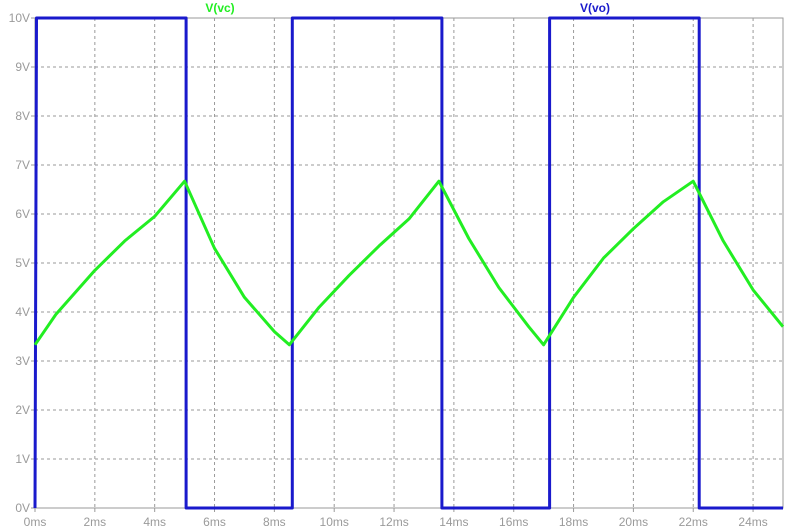 Image resolution: width=801 pixels, height=532 pixels. Describe the element at coordinates (22, 165) in the screenshot. I see `y-tick-label: 7V` at that location.